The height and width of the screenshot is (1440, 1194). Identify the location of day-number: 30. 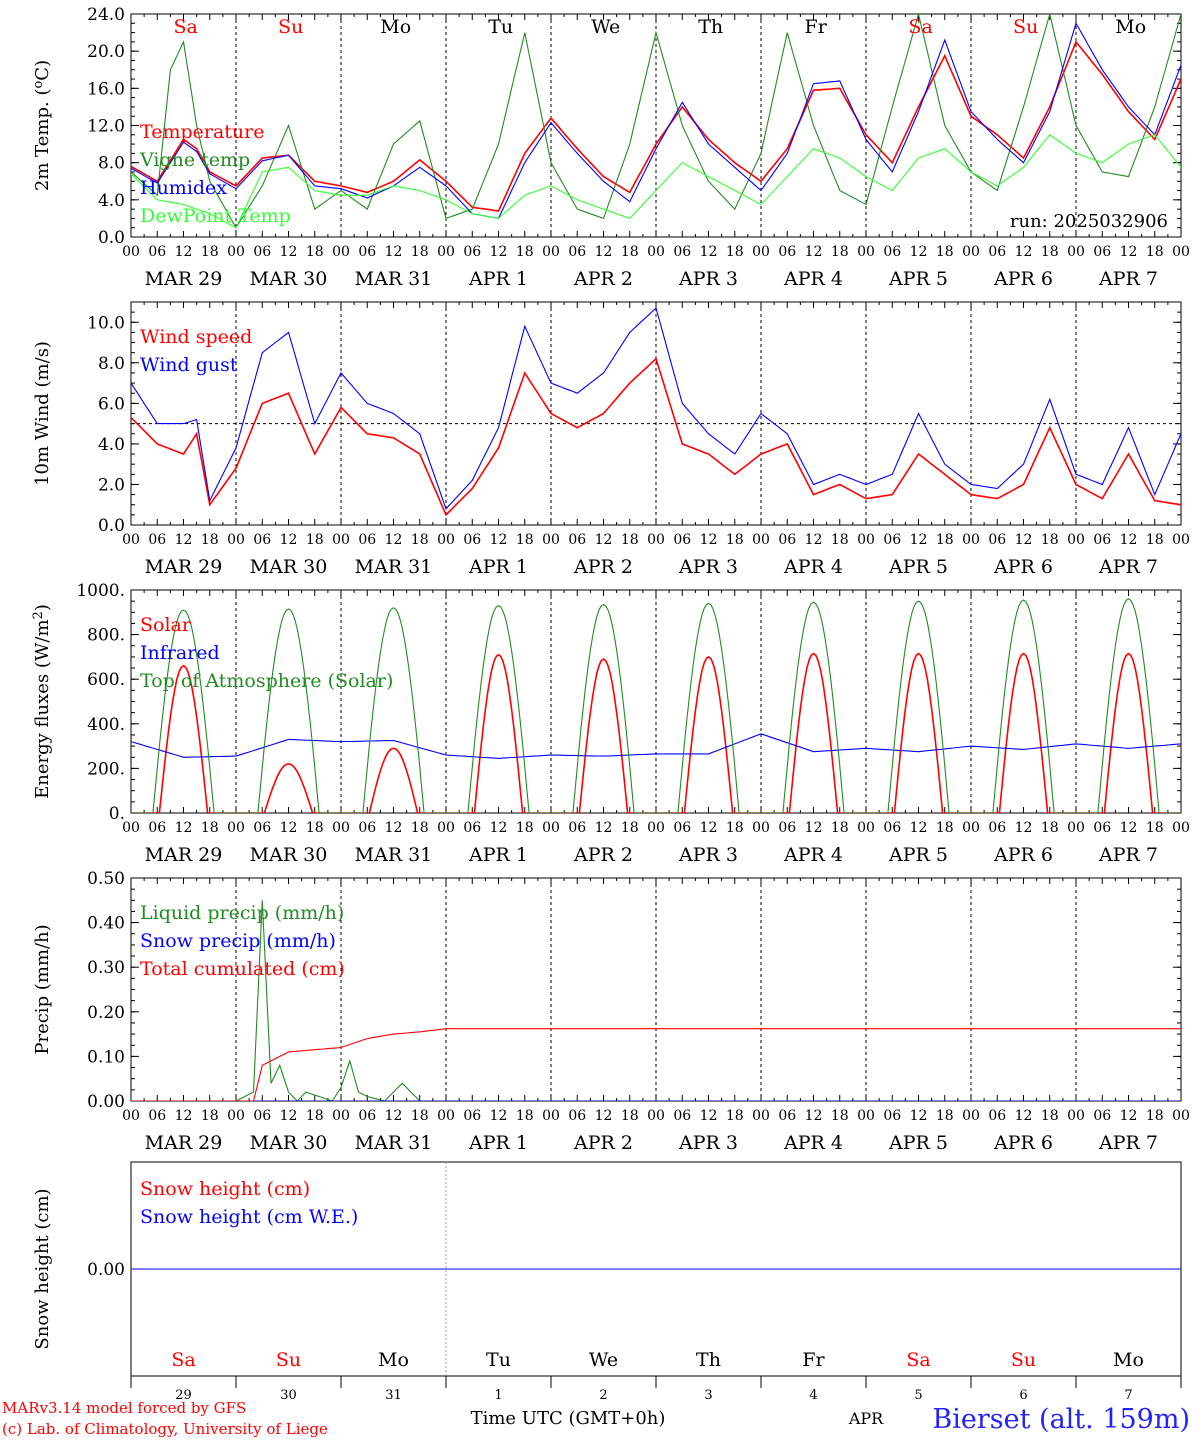
(288, 1395).